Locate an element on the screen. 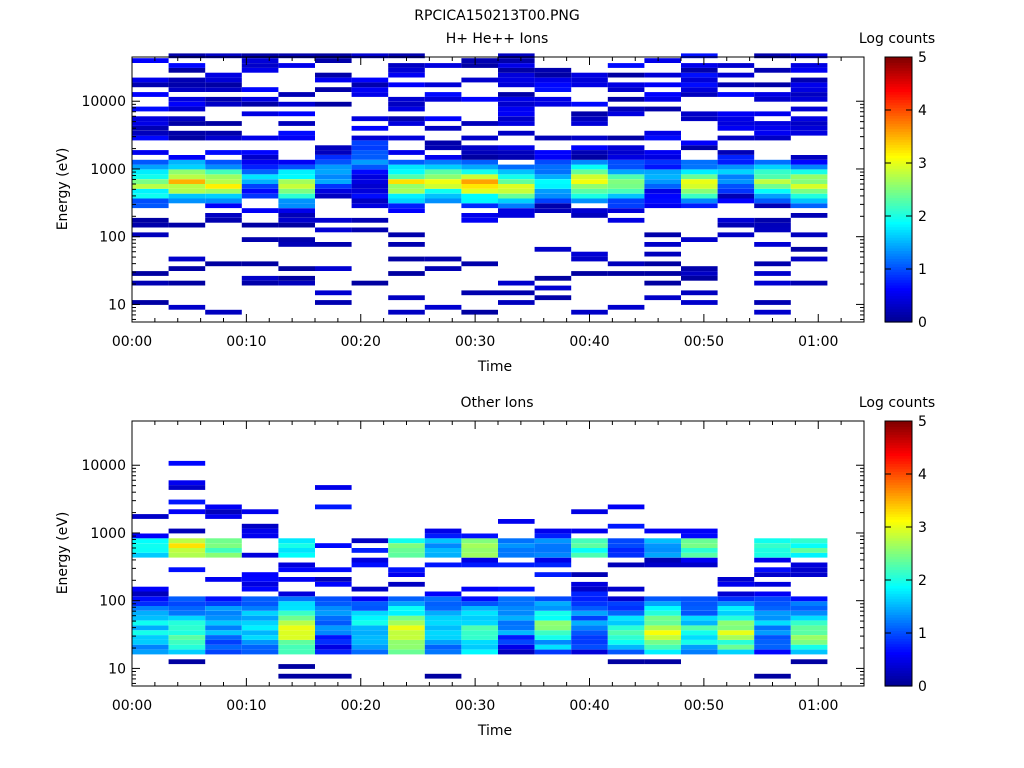 This screenshot has width=1024, height=768. panel-2-colorbar: 0 1 2 3 4 5 is located at coordinates (905, 554).